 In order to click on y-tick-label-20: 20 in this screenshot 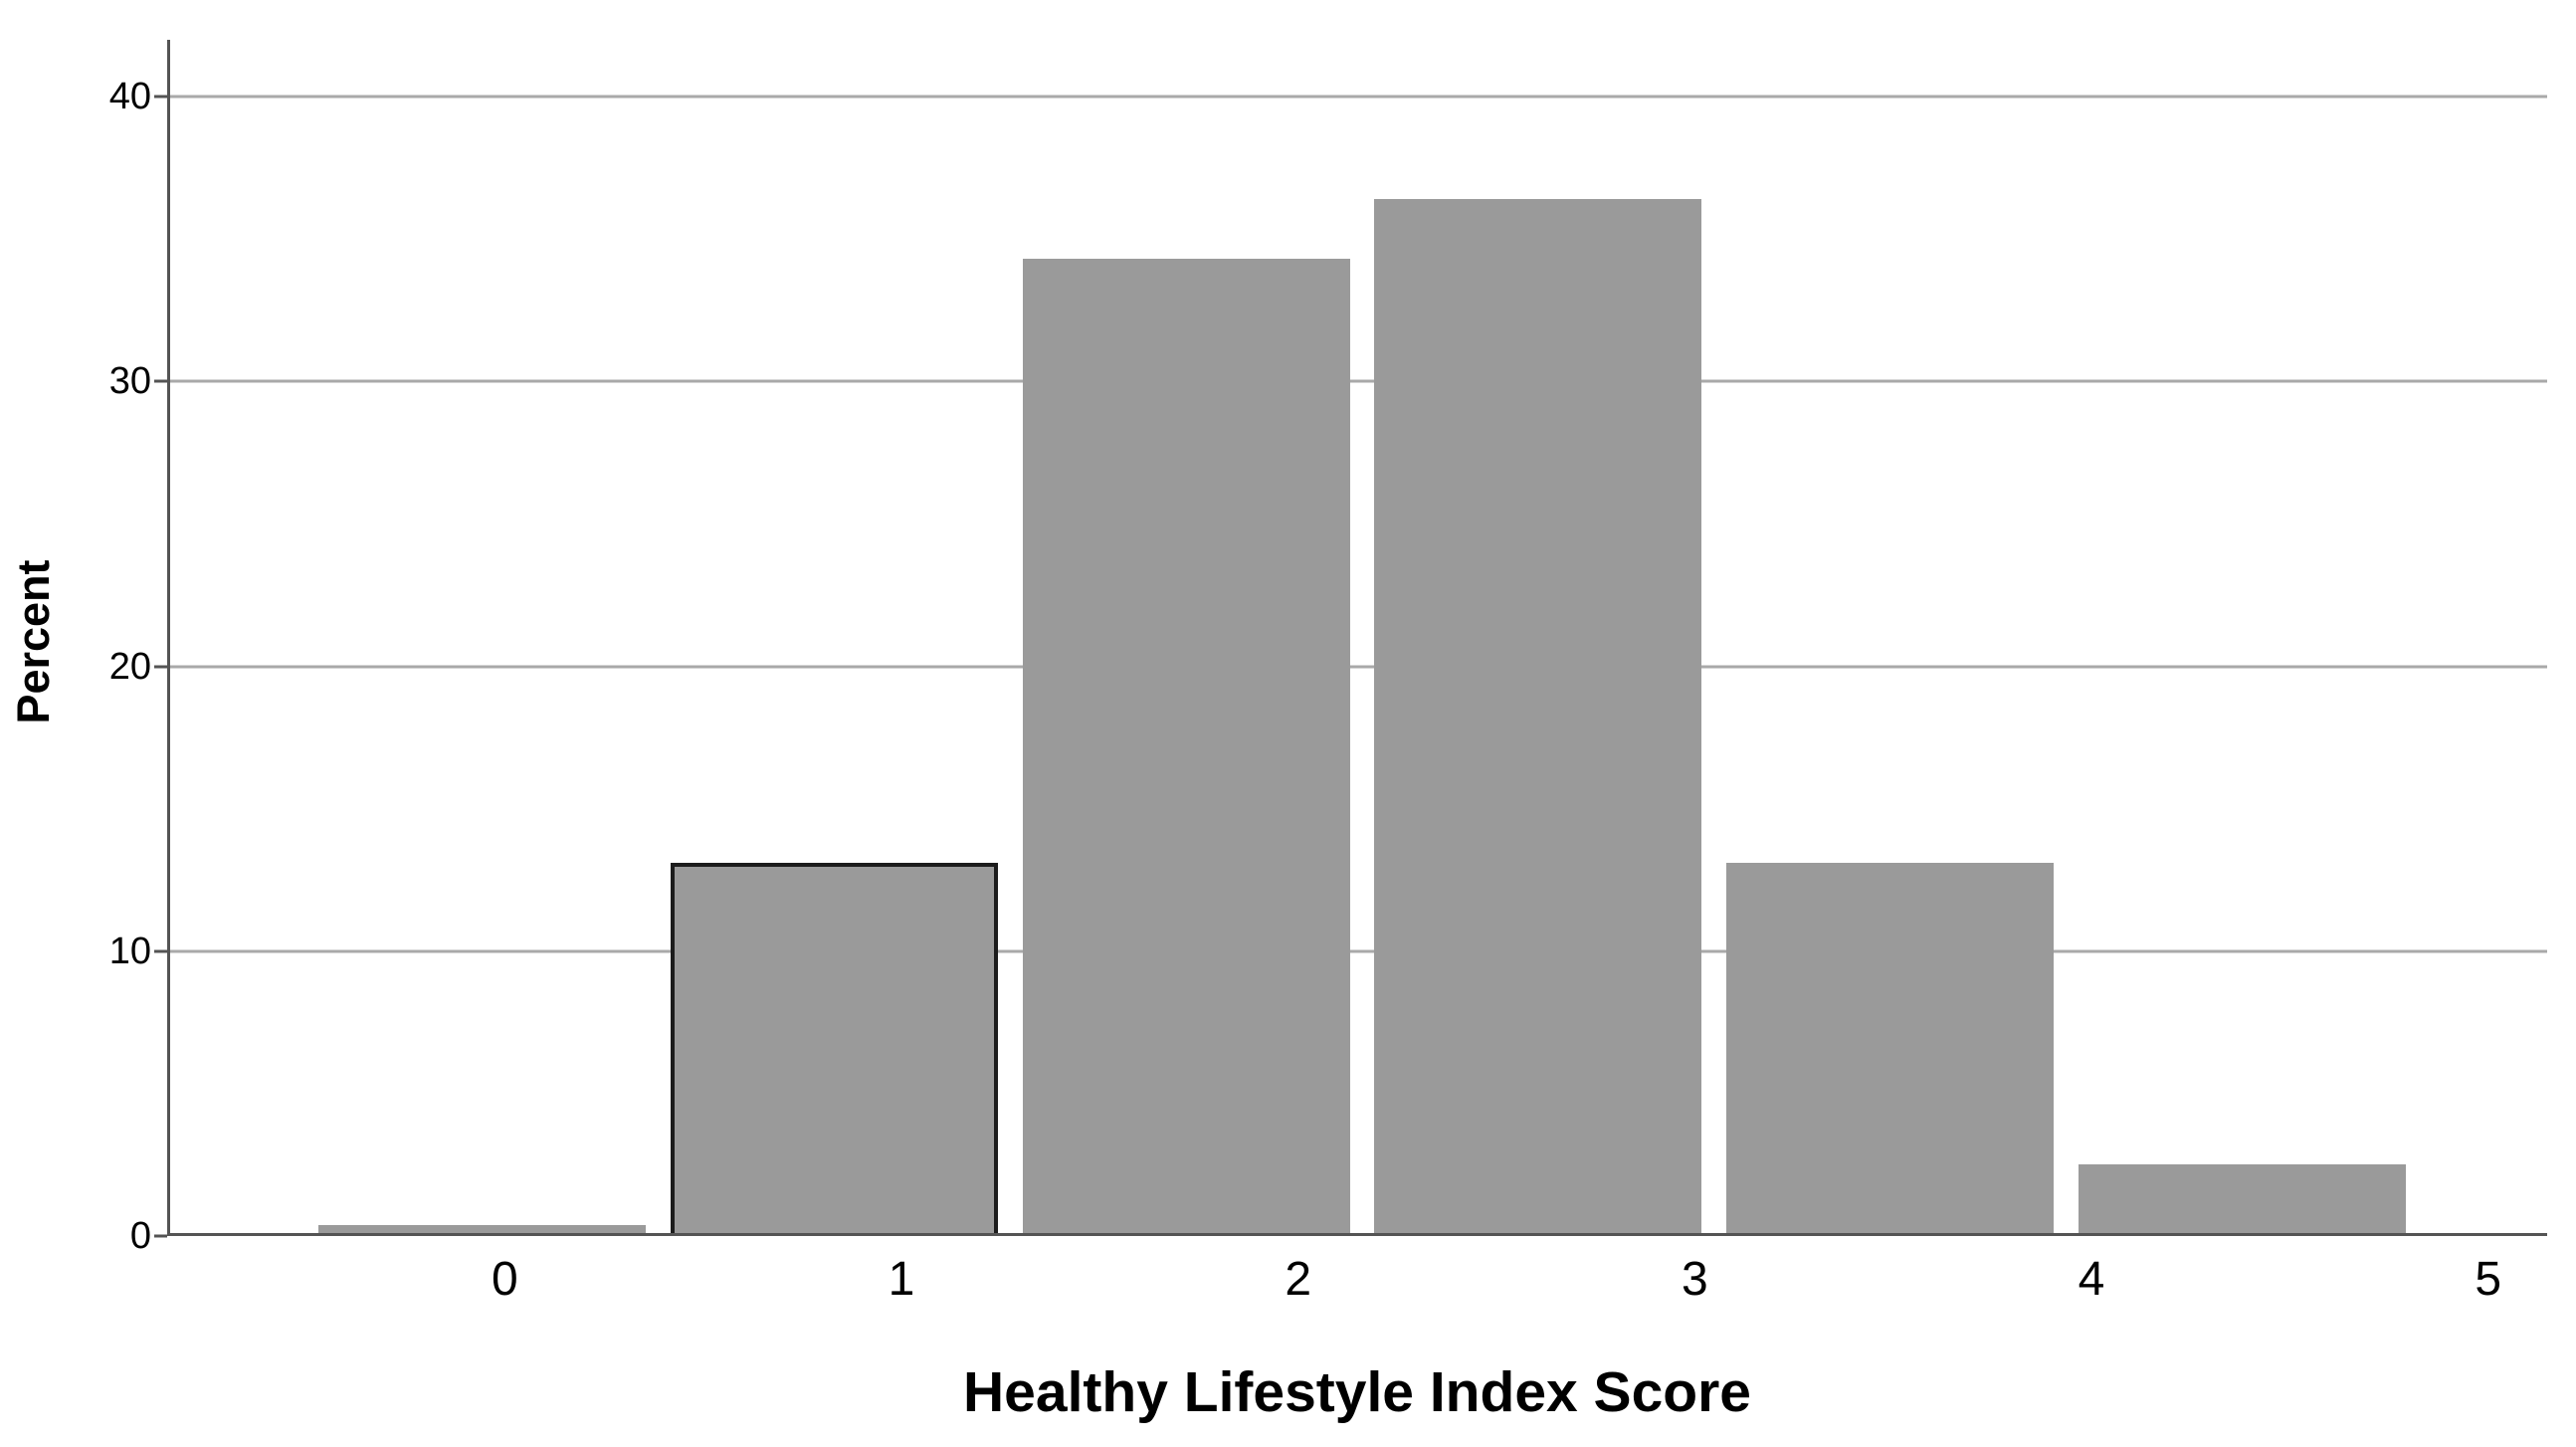, I will do `click(129, 666)`.